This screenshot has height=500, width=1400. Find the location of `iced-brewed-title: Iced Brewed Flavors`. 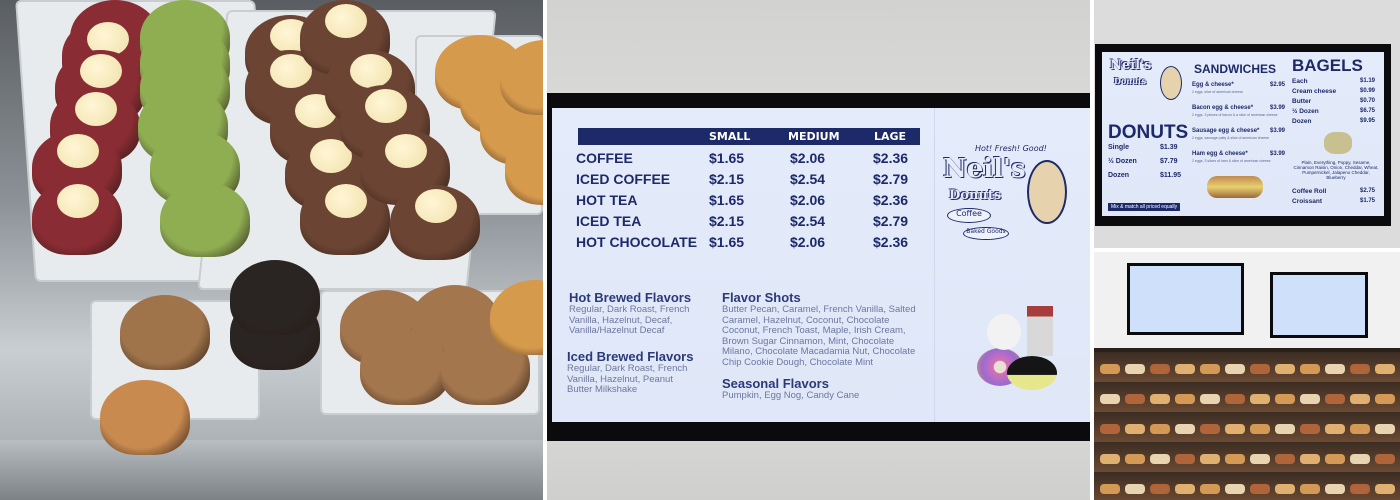

iced-brewed-title: Iced Brewed Flavors is located at coordinates (630, 356).